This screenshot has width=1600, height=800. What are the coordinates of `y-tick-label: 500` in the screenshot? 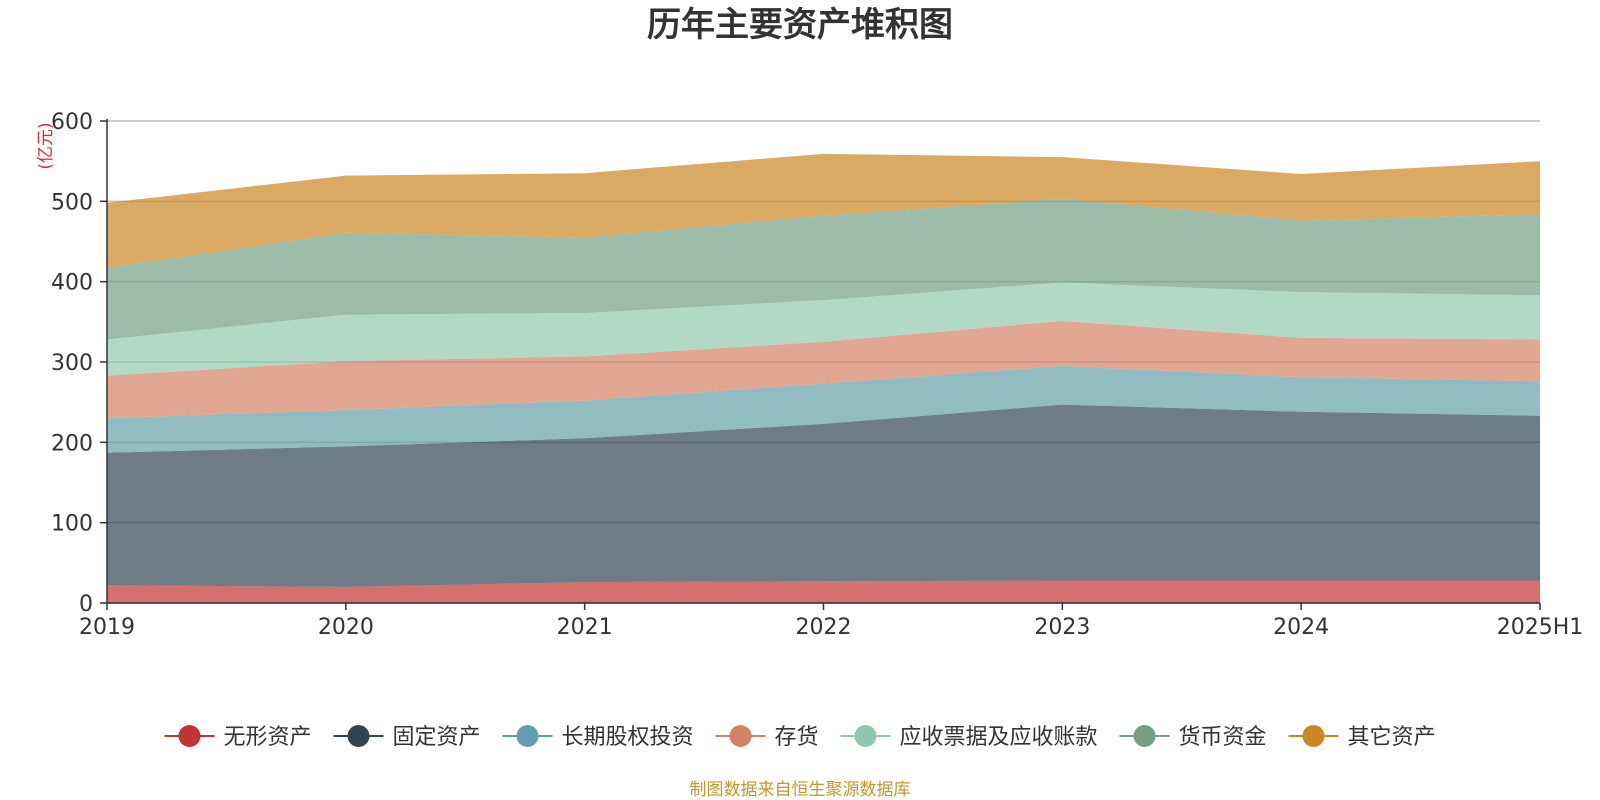 It's located at (72, 202).